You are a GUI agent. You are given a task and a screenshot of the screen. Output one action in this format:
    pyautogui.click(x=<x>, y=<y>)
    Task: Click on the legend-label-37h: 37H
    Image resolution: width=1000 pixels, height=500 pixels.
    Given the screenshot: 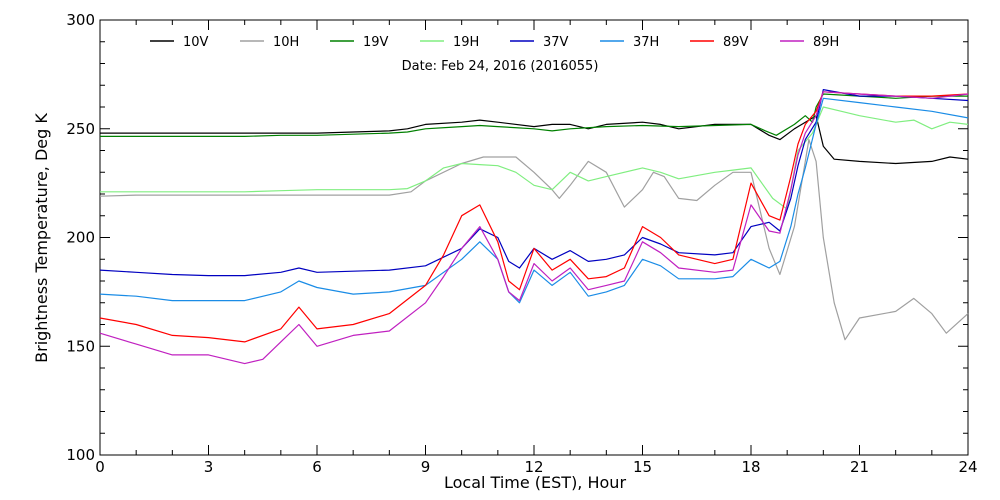 What is the action you would take?
    pyautogui.click(x=646, y=42)
    